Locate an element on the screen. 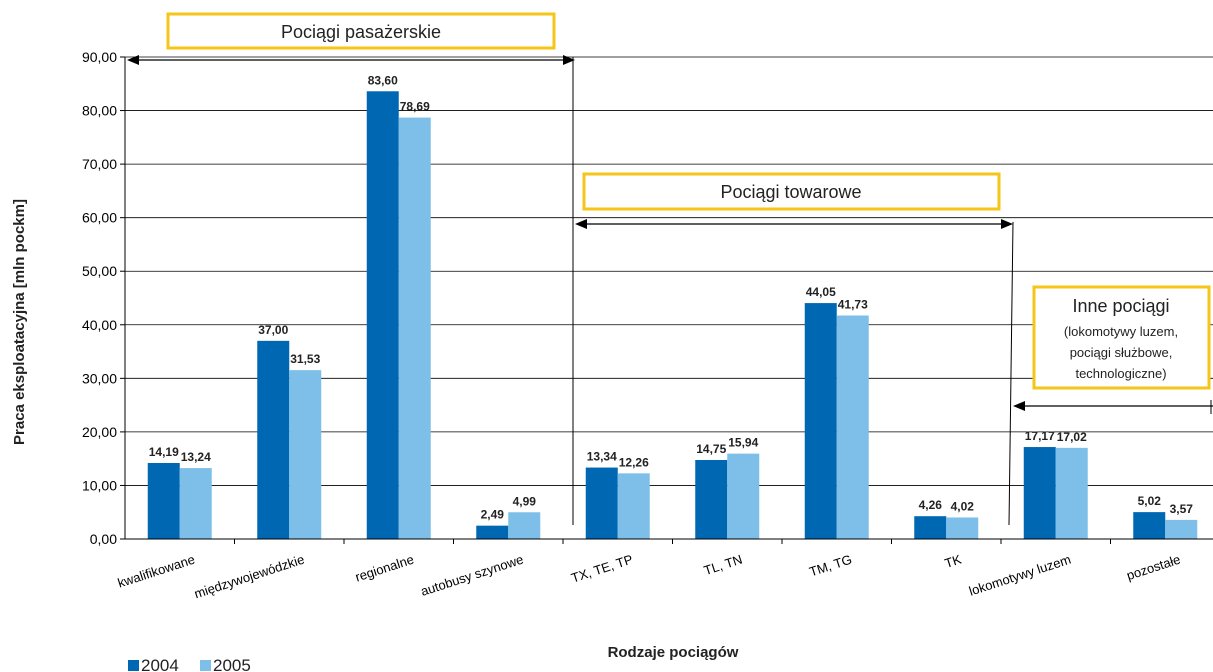 This screenshot has height=672, width=1213. towarowe-arrow-left is located at coordinates (581, 224).